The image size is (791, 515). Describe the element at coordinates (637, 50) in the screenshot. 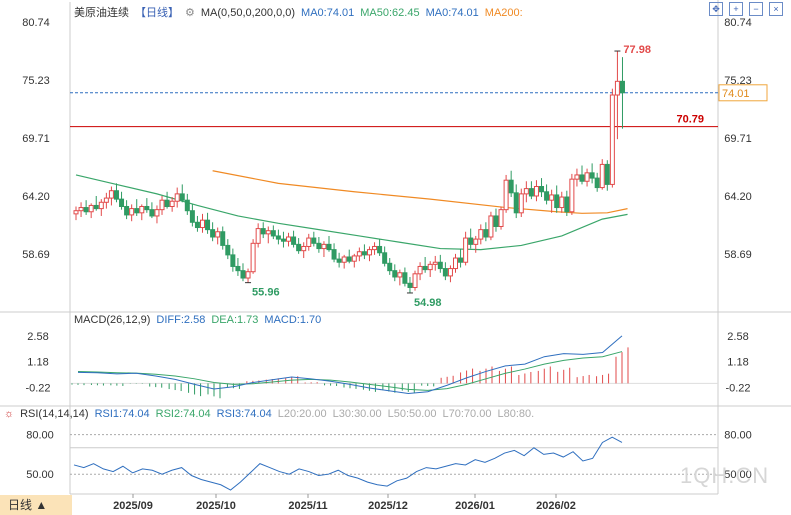

I see `high-marker: 77.98` at that location.